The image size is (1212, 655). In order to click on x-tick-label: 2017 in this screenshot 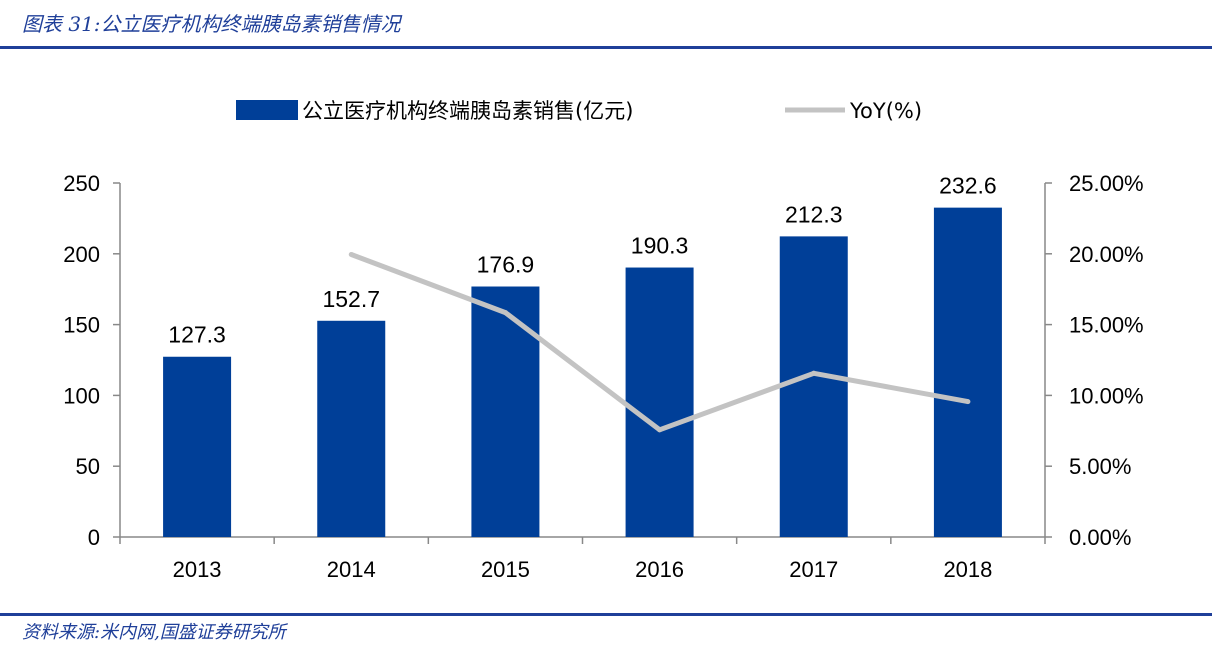, I will do `click(813, 569)`.